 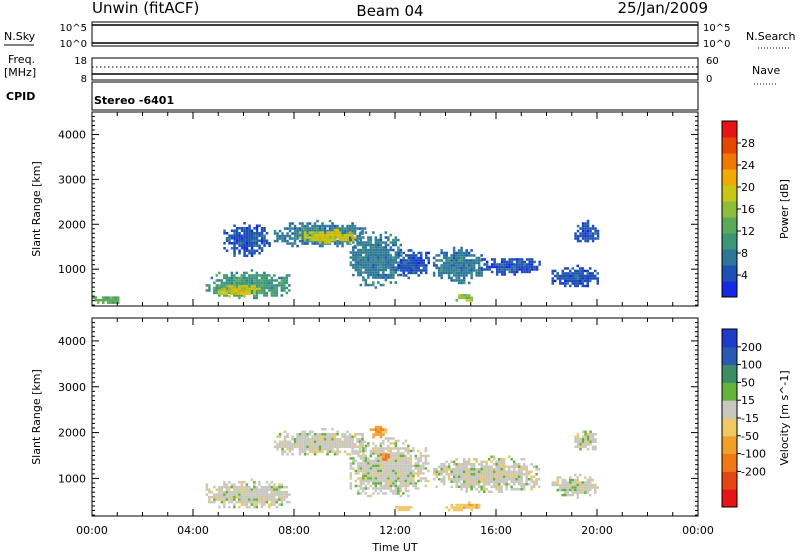 I want to click on colorbar-swatch, so click(x=729, y=161).